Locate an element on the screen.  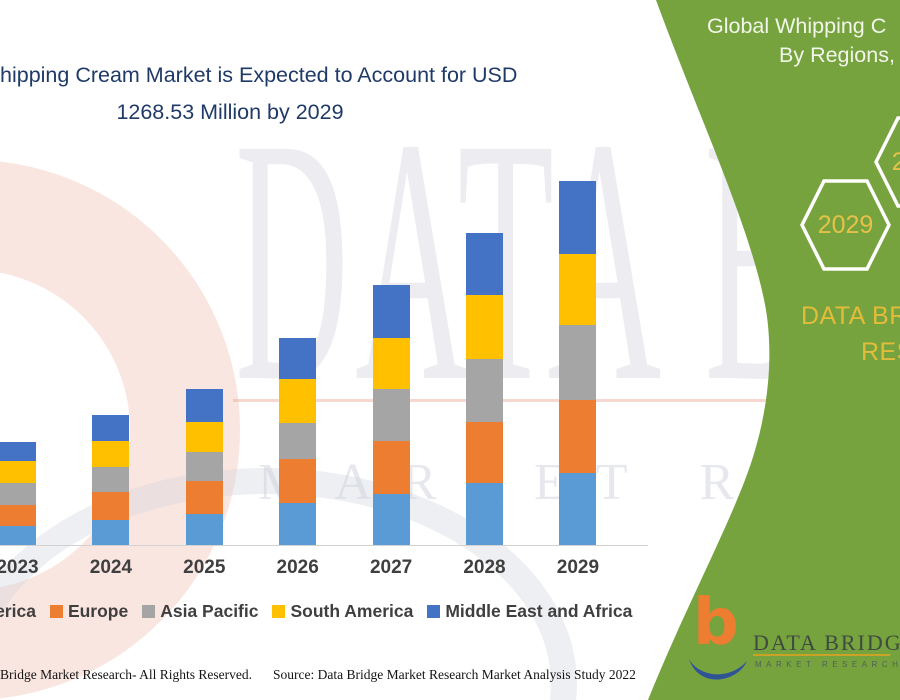
stacked-bar-2025 is located at coordinates (204, 466).